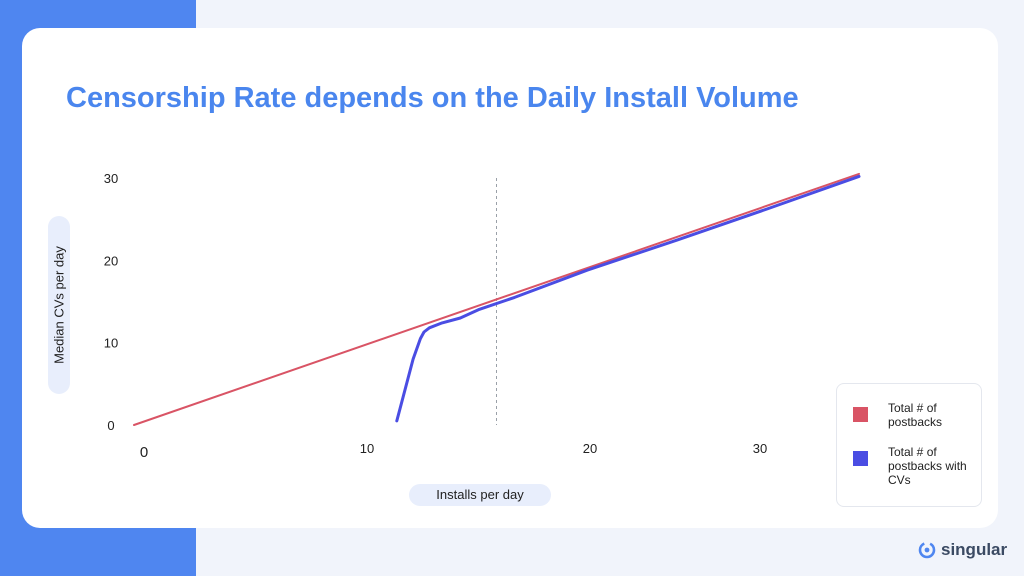  I want to click on x-tick-label: 30, so click(760, 448).